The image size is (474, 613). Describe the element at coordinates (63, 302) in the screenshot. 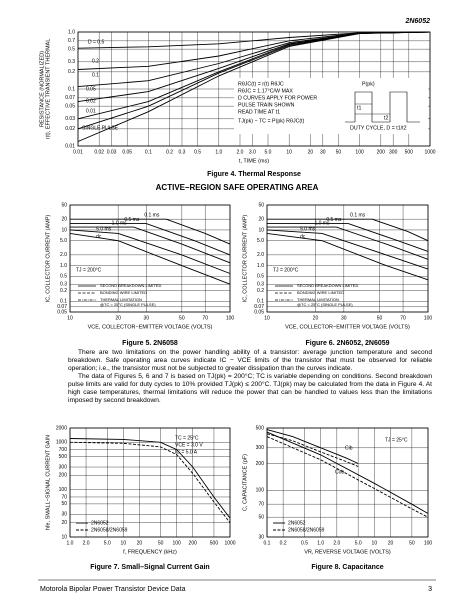

I see `y-tick-label: 0.1` at that location.